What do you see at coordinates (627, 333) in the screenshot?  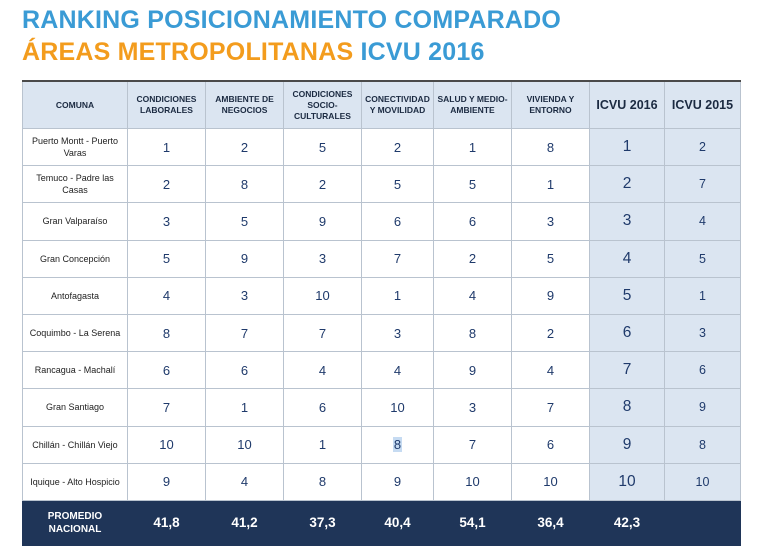 I see `icvu-2016-cell: 6` at bounding box center [627, 333].